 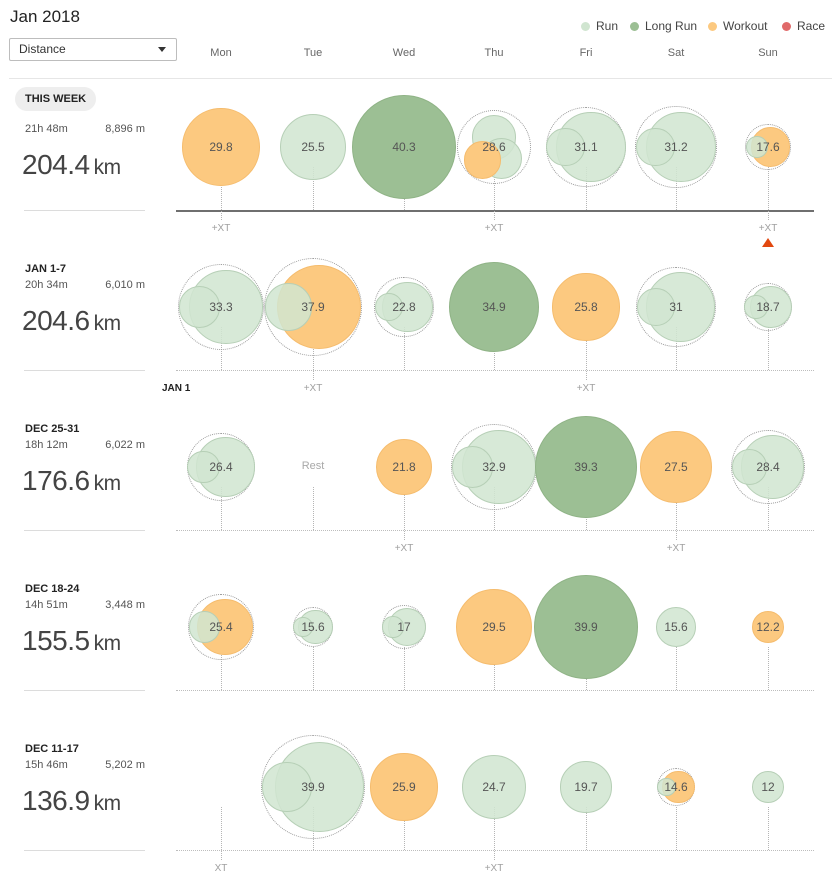 I want to click on day-header-tue: Tue, so click(x=313, y=53).